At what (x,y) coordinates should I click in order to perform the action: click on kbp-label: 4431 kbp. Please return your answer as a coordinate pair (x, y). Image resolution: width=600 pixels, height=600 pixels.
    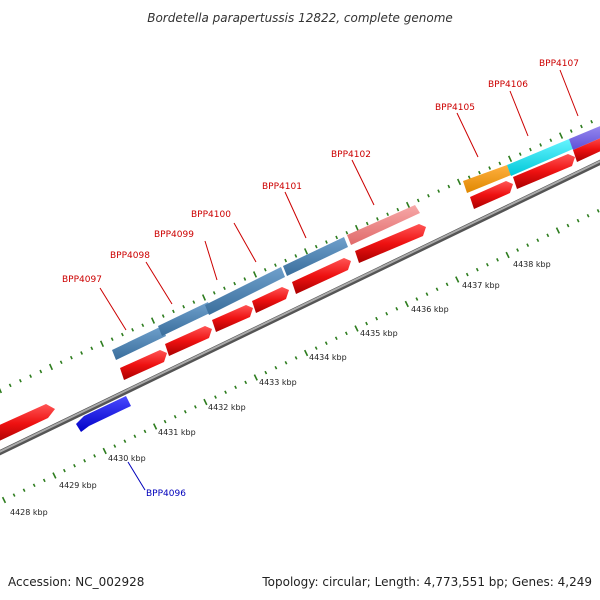
    Looking at the image, I should click on (177, 432).